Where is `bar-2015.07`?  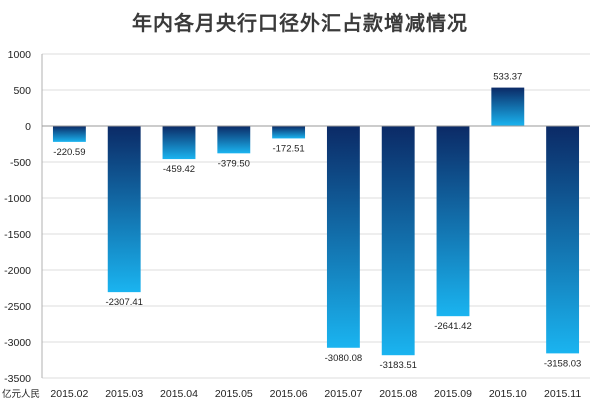 bar-2015.07 is located at coordinates (343, 237).